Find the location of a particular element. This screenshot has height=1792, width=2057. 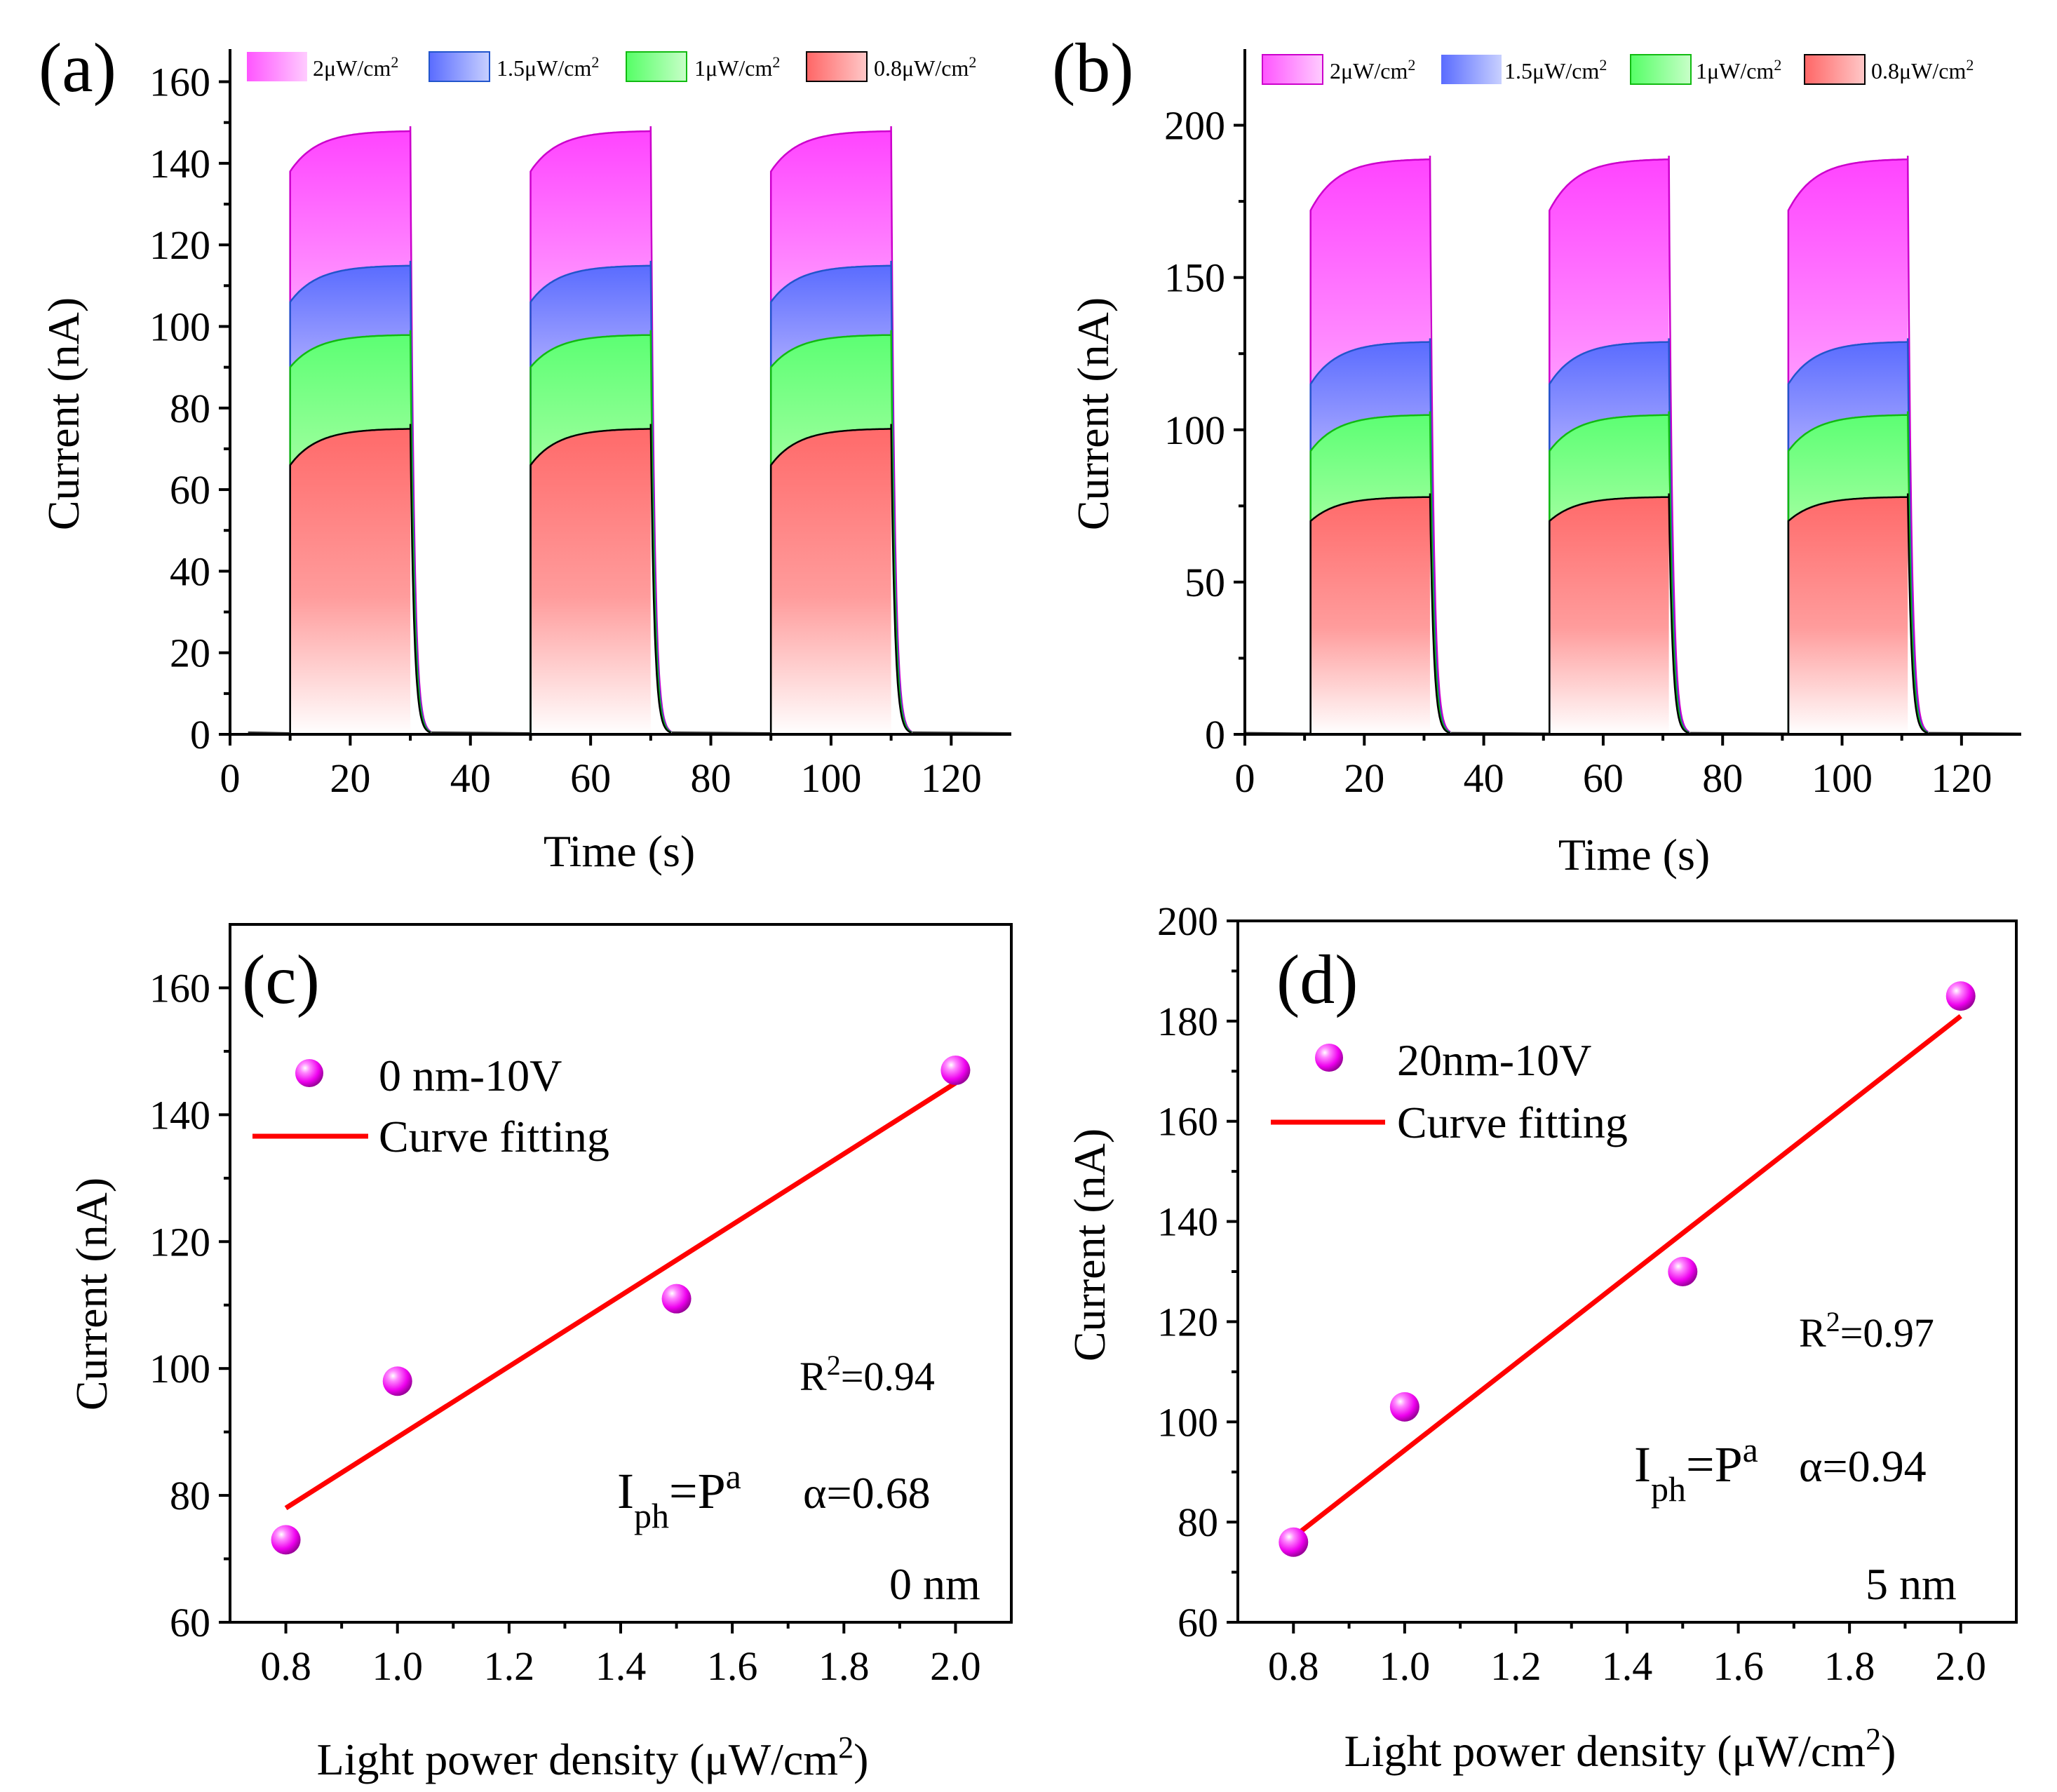

panel-a-plot-area is located at coordinates (615, 397).